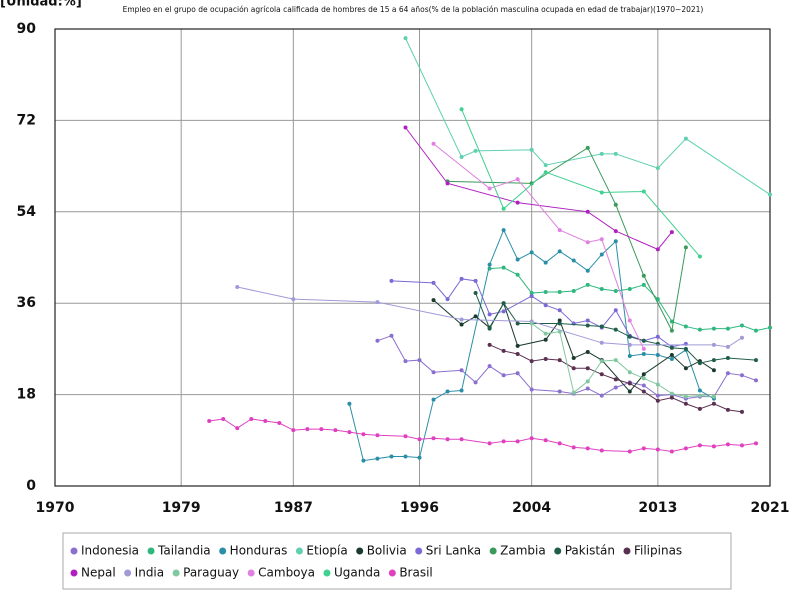 This screenshot has height=600, width=800. I want to click on y-tick-label: 72, so click(26, 120).